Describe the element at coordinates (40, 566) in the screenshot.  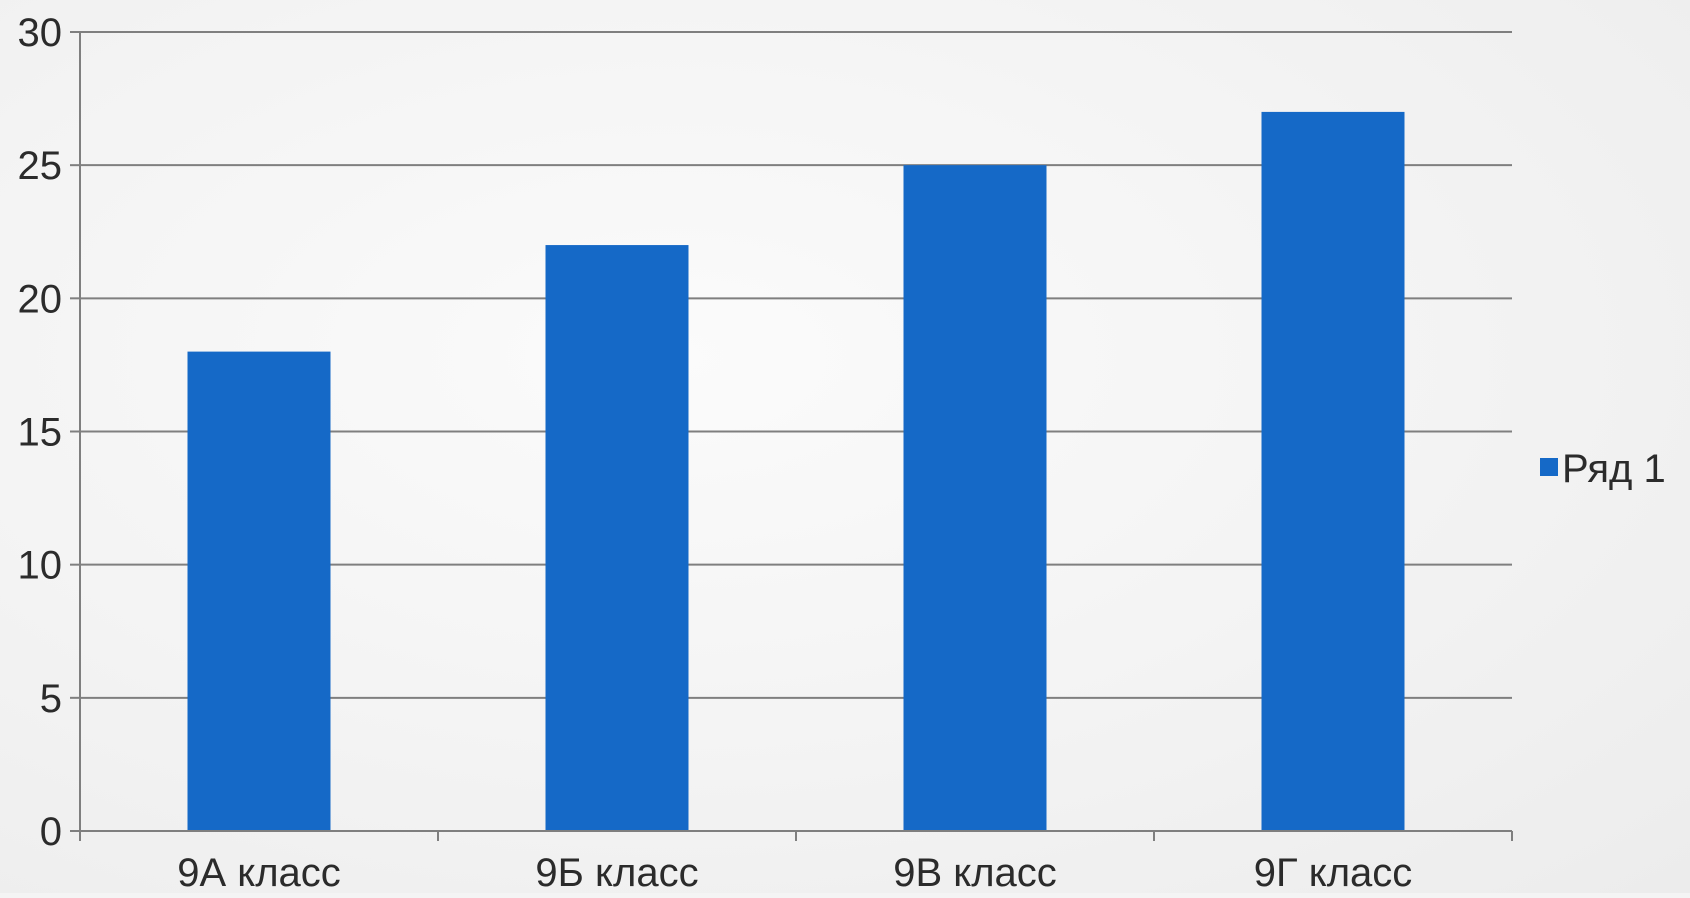
I see `y-tick-label: 10` at that location.